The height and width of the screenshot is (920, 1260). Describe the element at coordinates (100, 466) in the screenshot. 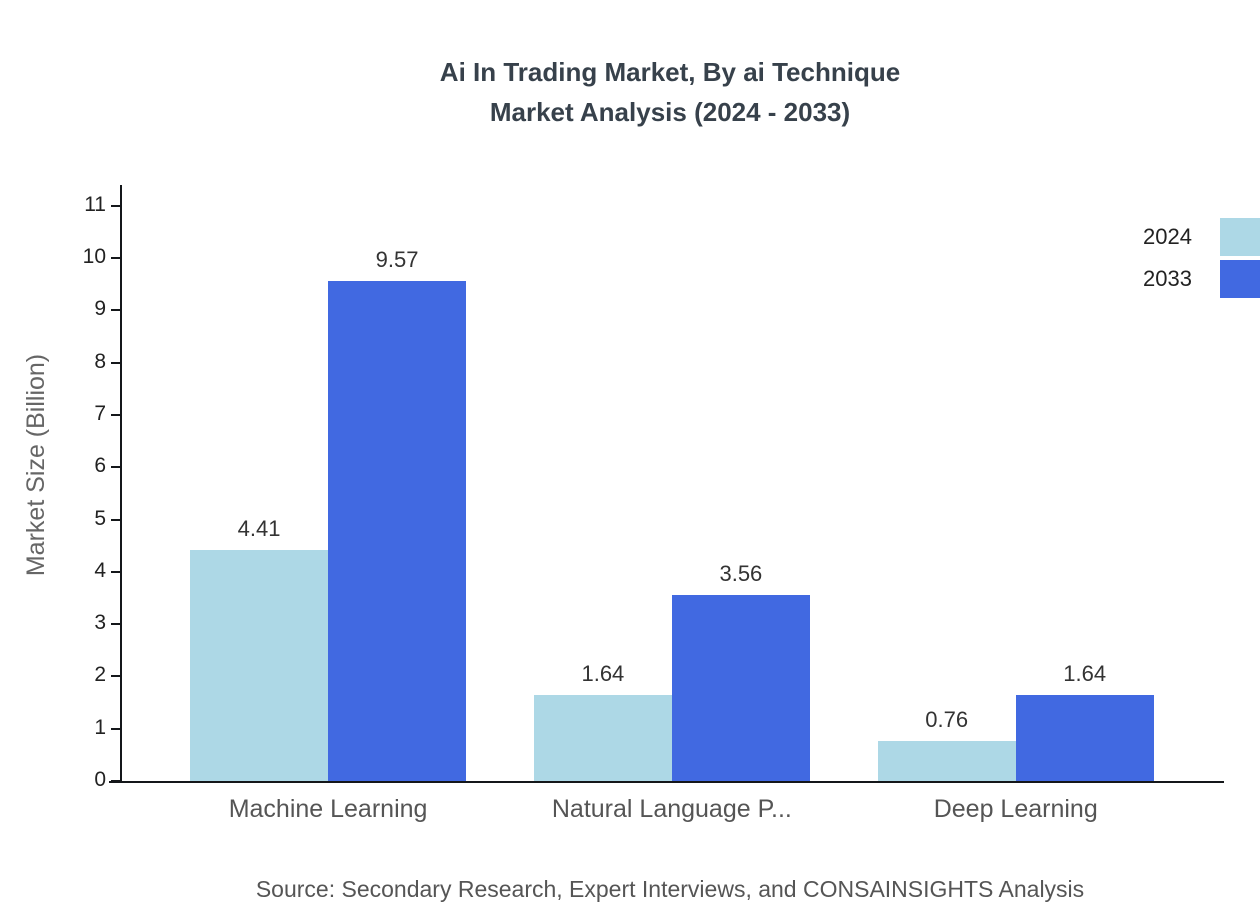

I see `y-tick-label: 6` at that location.